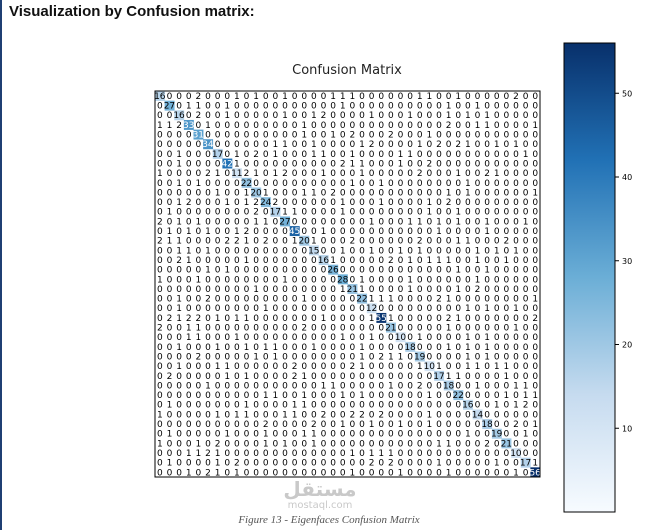 The image size is (658, 530). What do you see at coordinates (275, 213) in the screenshot?
I see `matrix-cell-label: 17` at bounding box center [275, 213].